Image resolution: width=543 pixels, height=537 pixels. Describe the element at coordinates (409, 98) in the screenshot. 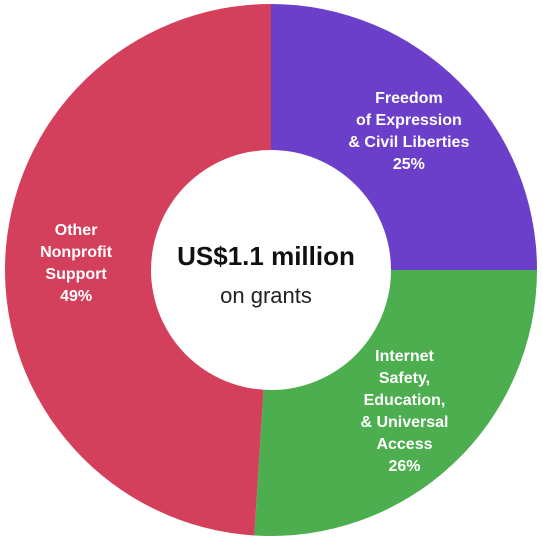

I see `label-line: Freedom` at that location.